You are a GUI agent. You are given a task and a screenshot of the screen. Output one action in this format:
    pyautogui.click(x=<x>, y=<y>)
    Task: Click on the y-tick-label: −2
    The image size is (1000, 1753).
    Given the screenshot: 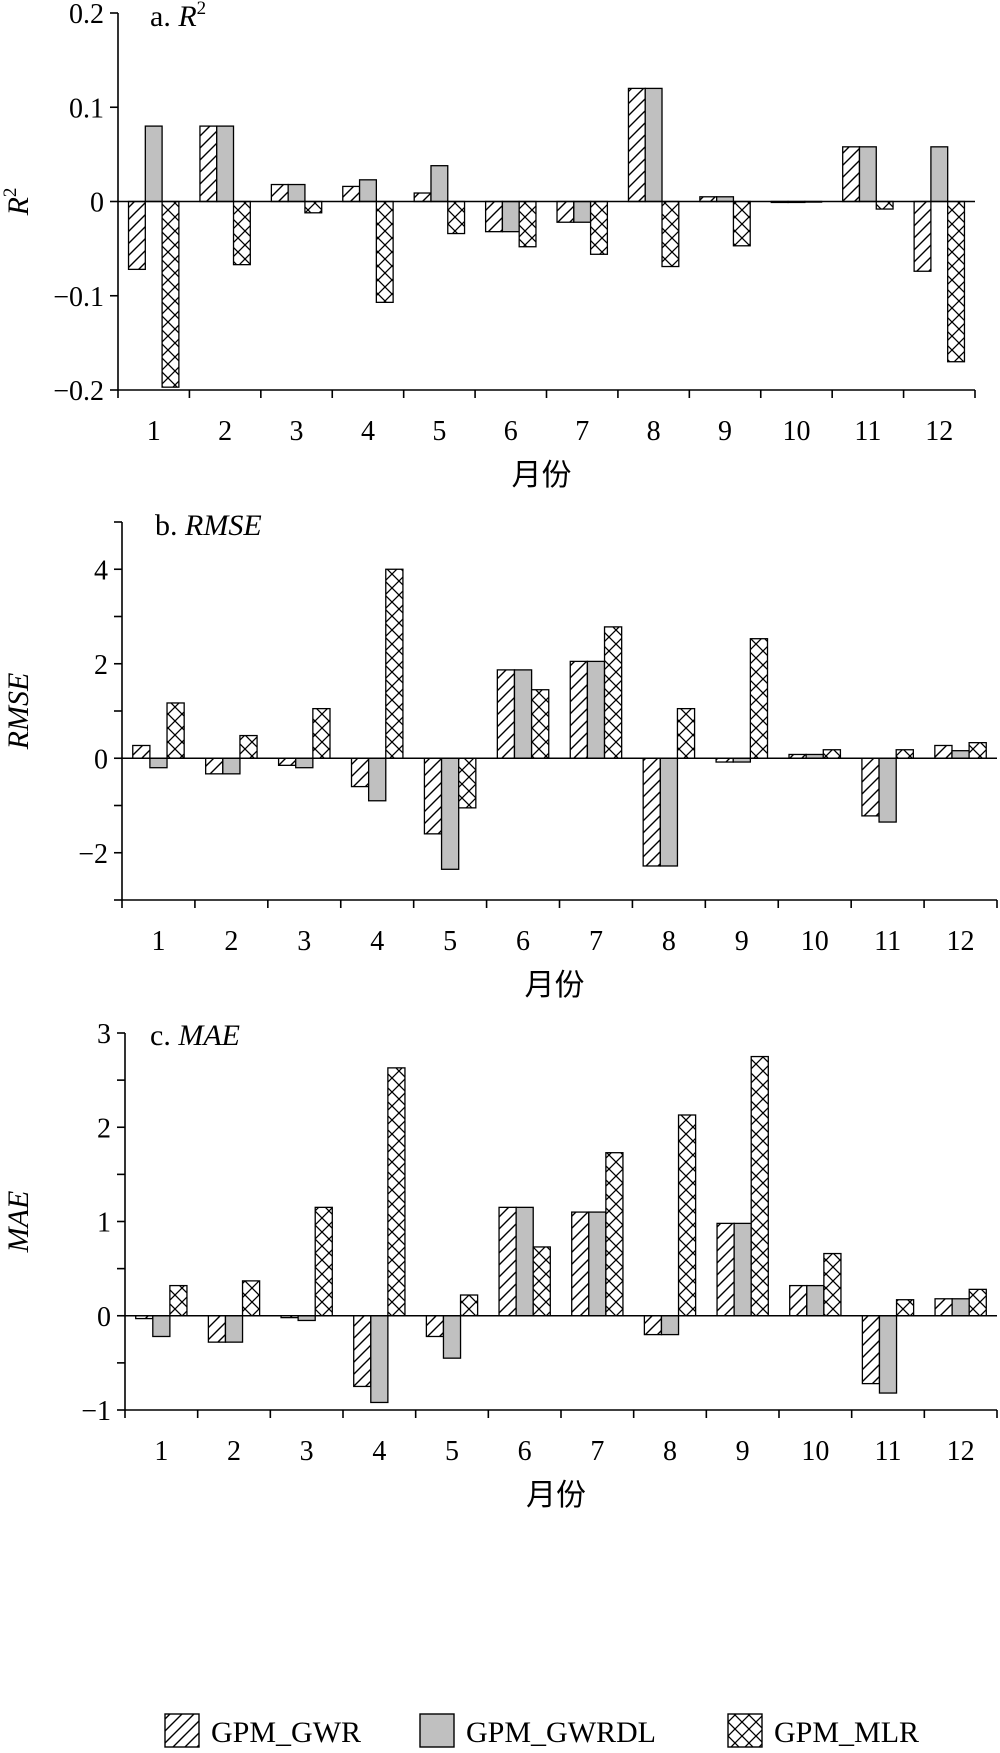 What is the action you would take?
    pyautogui.click(x=93, y=854)
    